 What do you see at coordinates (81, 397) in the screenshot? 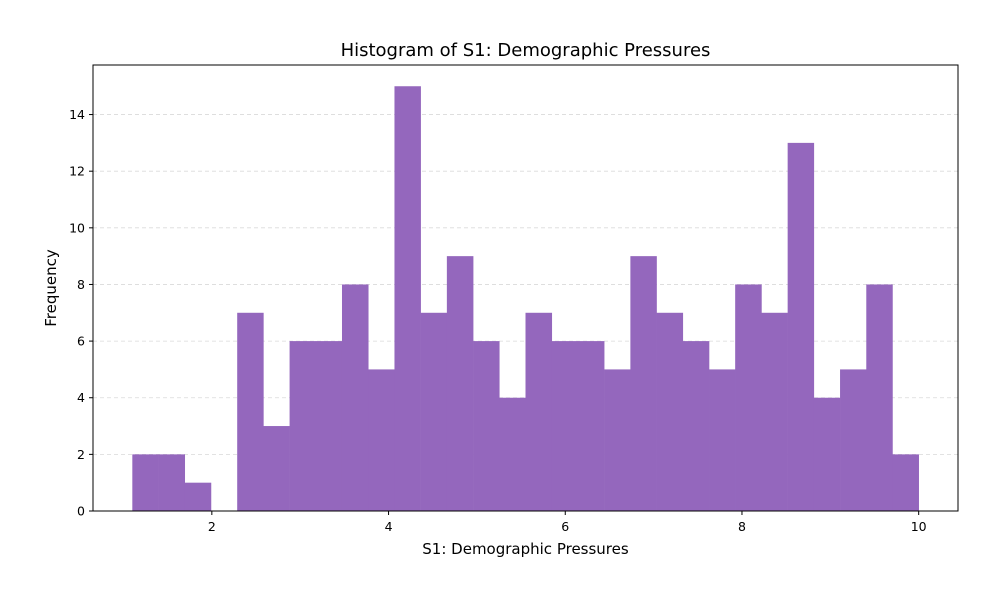
I see `y-tick-label: 4` at bounding box center [81, 397].